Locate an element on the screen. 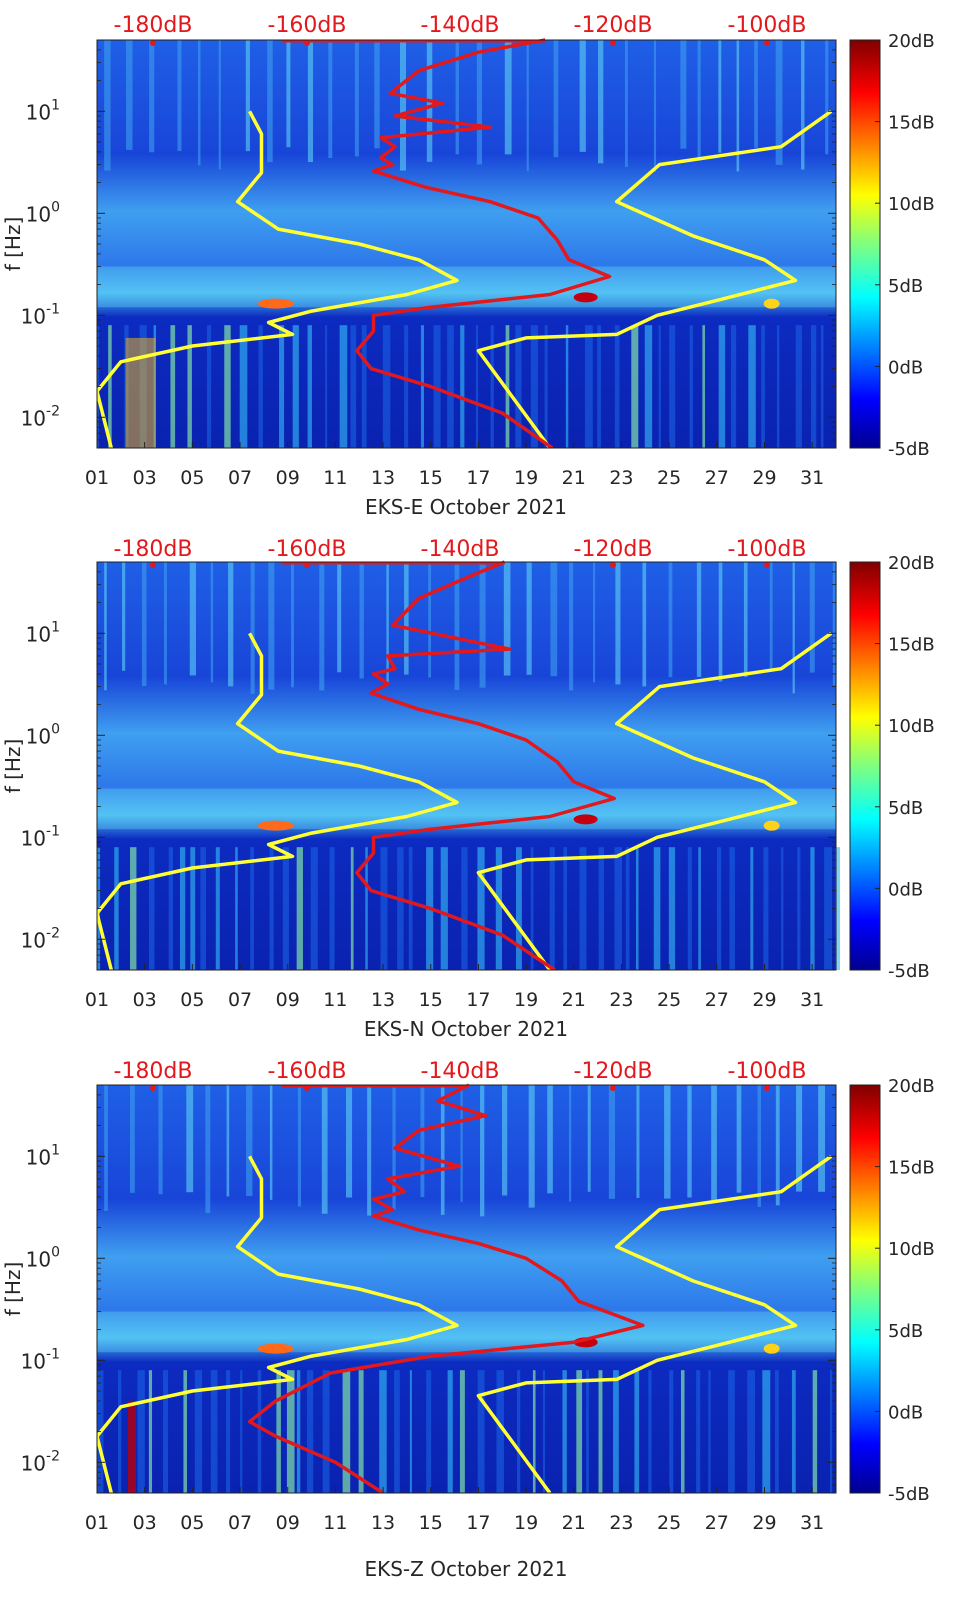 This screenshot has width=962, height=1603. colorbar-tick-label: 0dB is located at coordinates (905, 367).